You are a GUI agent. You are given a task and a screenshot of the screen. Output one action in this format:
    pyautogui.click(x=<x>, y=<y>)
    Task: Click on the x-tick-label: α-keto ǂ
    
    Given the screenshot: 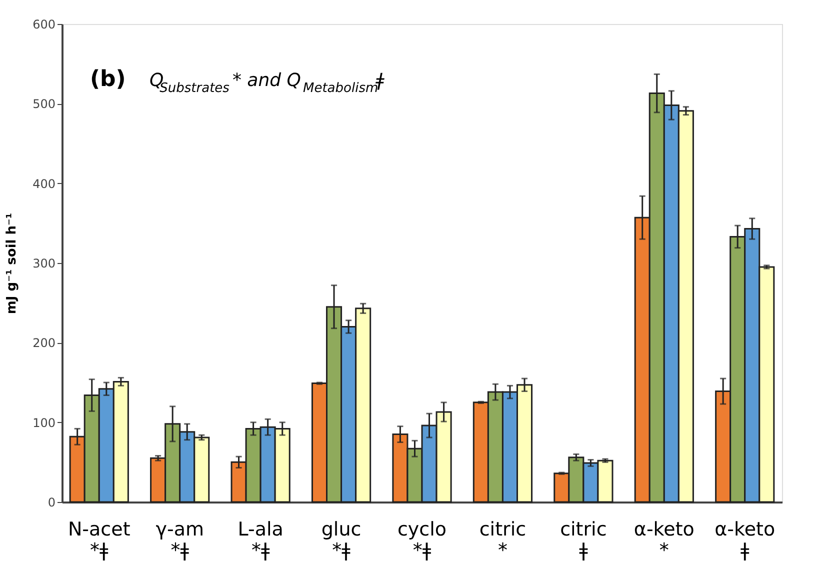 What is the action you would take?
    pyautogui.click(x=745, y=540)
    